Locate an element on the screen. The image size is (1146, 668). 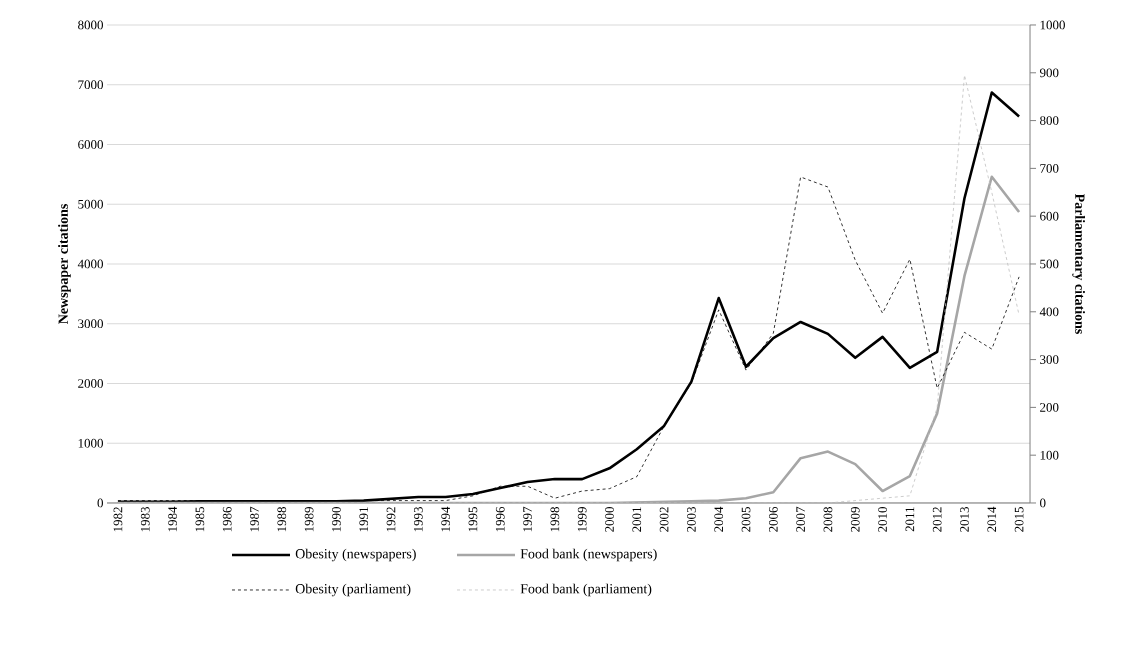
x-tick-label: 1991 is located at coordinates (364, 519).